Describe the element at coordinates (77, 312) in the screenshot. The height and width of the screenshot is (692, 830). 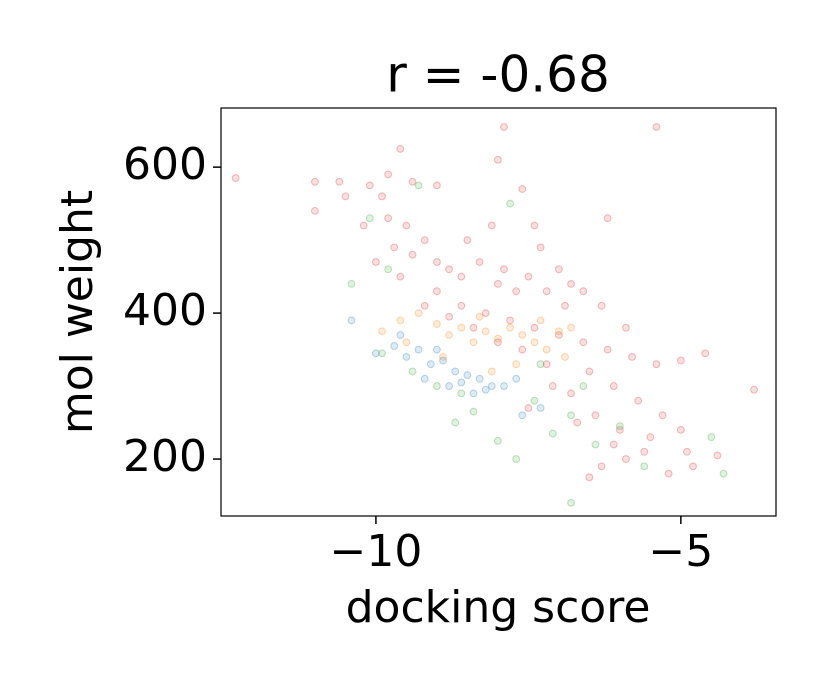
I see `y-axis-label: mol weight` at that location.